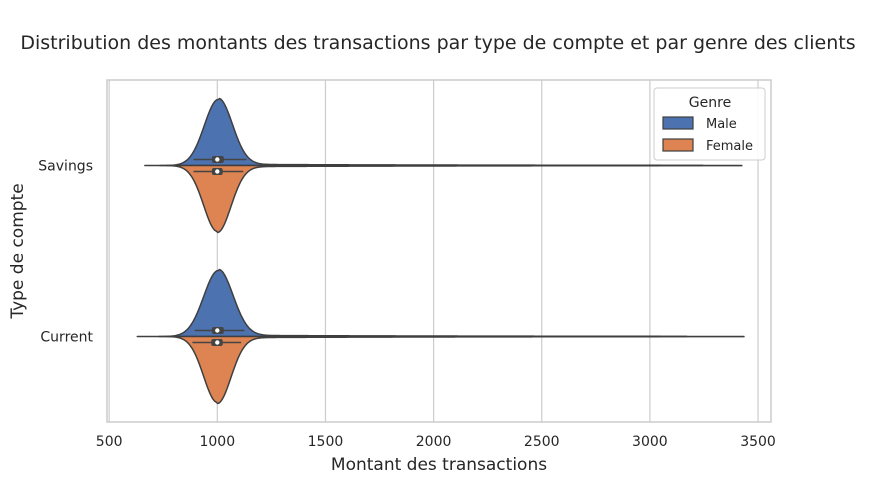 Image resolution: width=875 pixels, height=484 pixels. What do you see at coordinates (758, 442) in the screenshot?
I see `x-tick-3500: 3500` at bounding box center [758, 442].